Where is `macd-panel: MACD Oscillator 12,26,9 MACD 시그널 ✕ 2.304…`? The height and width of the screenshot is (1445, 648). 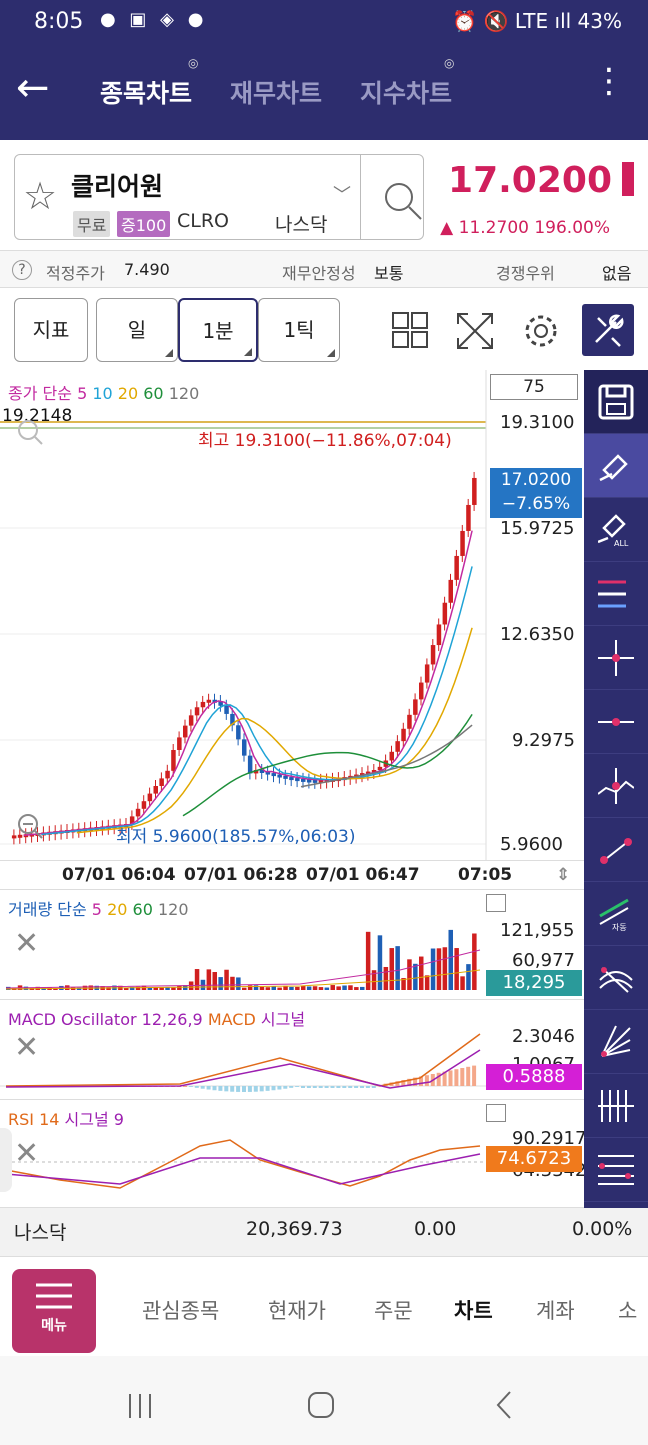
macd-panel: MACD Oscillator 12,26,9 MACD 시그널 ✕ 2.304… is located at coordinates (292, 1050).